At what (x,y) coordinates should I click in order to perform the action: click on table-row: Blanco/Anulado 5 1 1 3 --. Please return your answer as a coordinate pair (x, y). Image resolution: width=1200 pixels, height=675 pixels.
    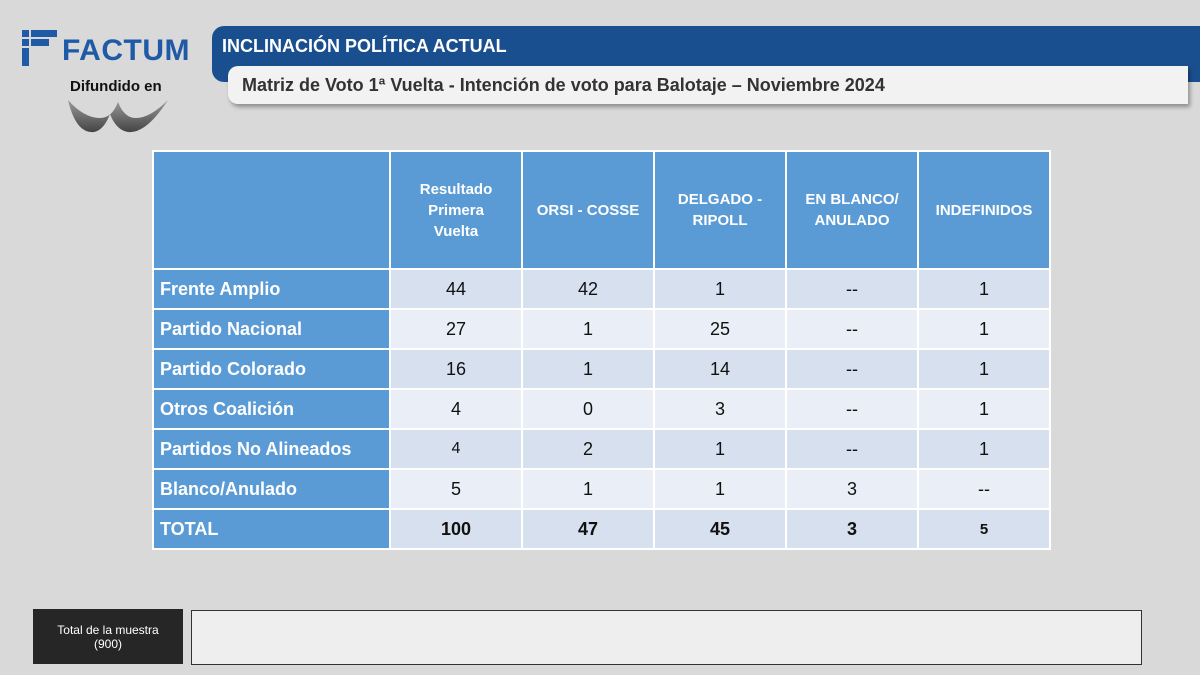
    Looking at the image, I should click on (601, 489).